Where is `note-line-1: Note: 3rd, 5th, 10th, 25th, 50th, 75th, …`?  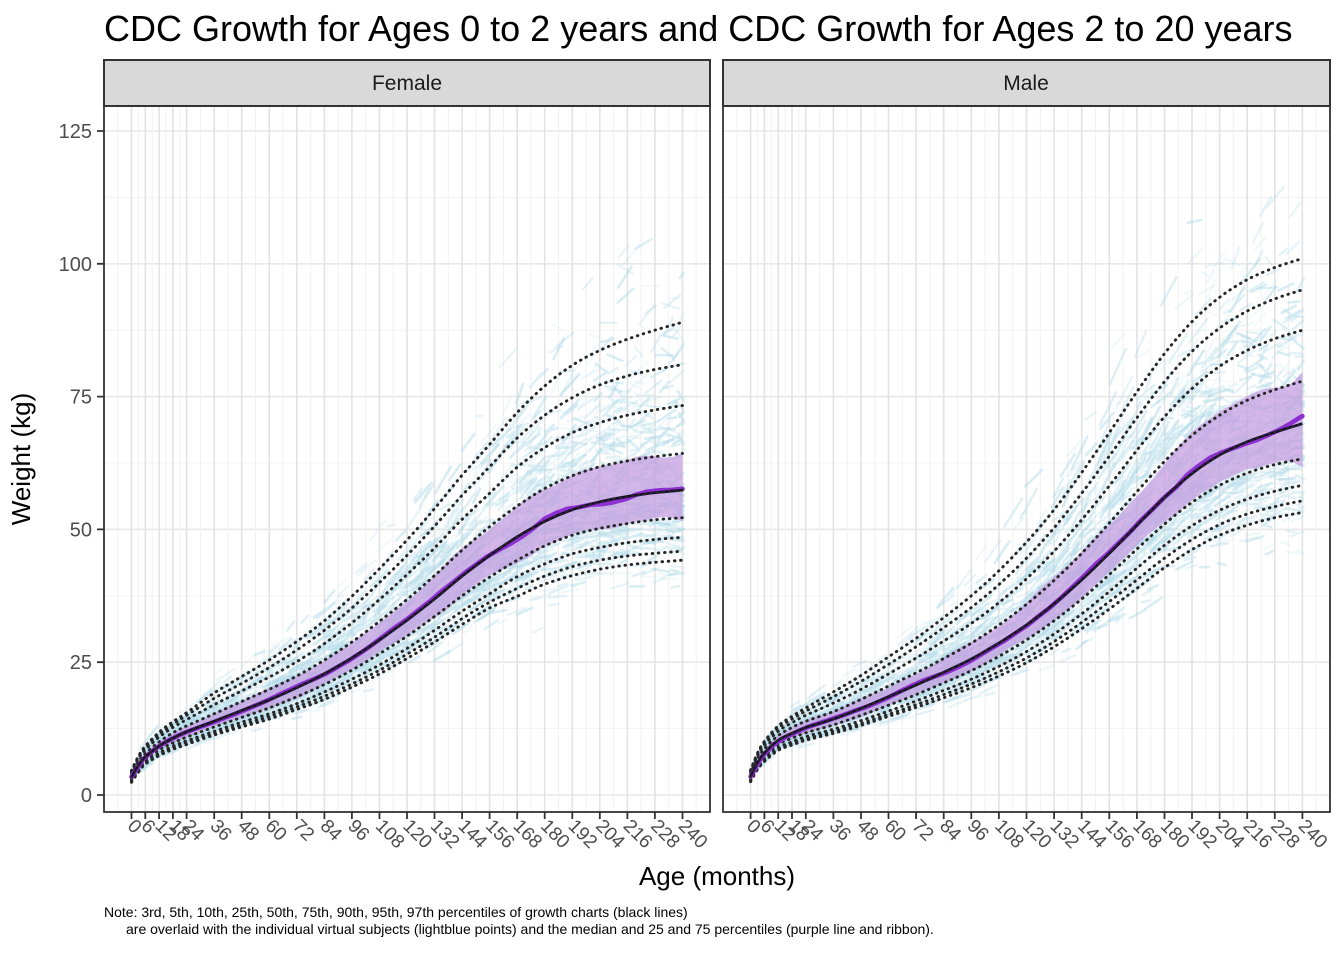
note-line-1: Note: 3rd, 5th, 10th, 25th, 50th, 75th, … is located at coordinates (396, 912).